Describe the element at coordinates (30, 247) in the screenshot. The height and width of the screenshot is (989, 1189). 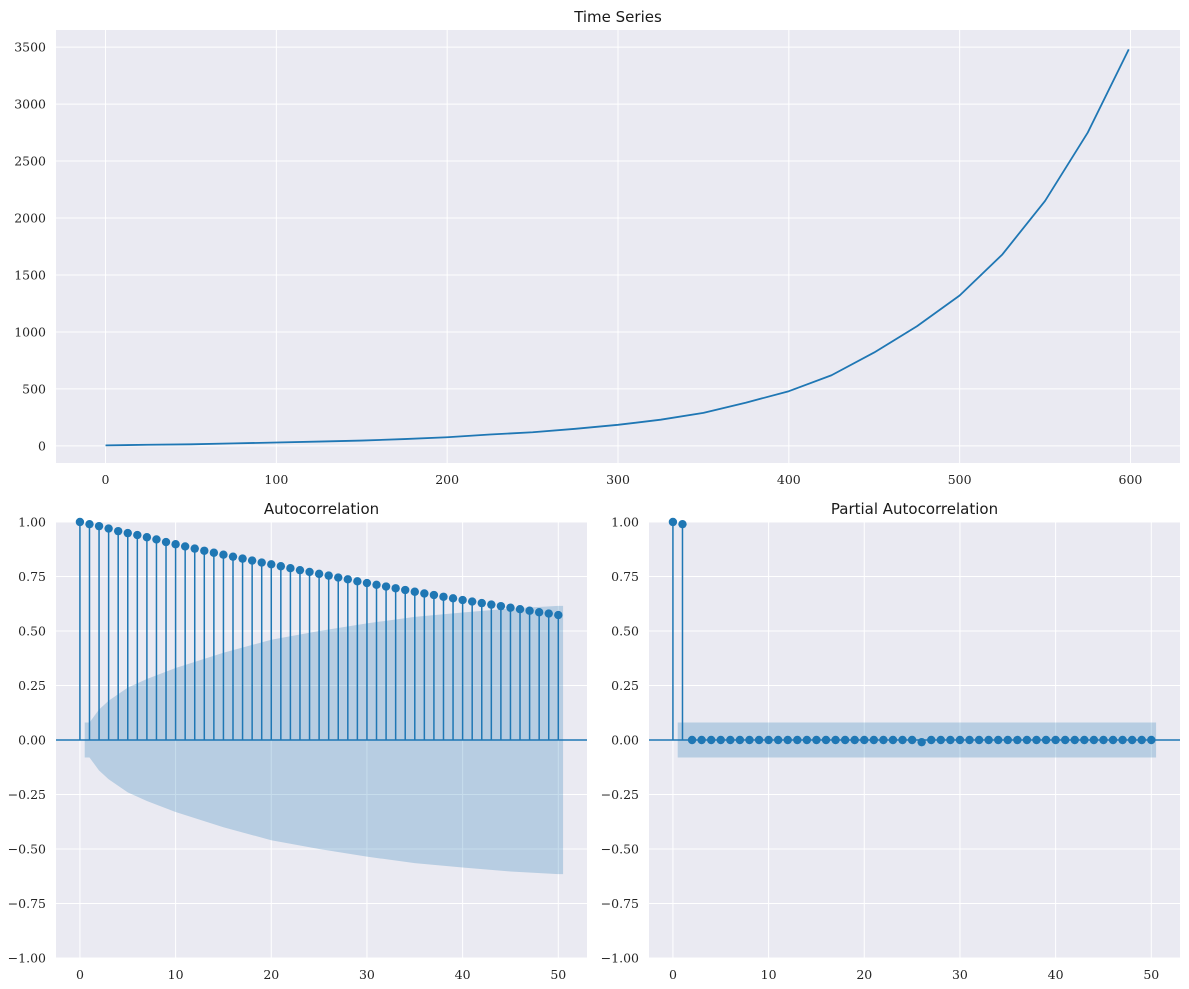
I see `time-series-y-ticks: 0 500 1000 1500 2000 2500 3000 3500` at that location.